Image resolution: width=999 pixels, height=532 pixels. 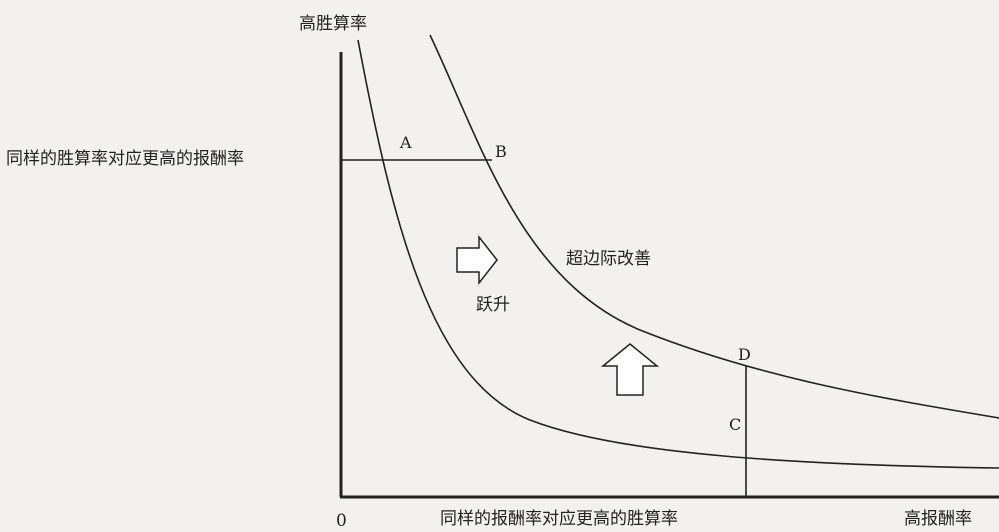 What do you see at coordinates (735, 424) in the screenshot?
I see `point-c-label: C` at bounding box center [735, 424].